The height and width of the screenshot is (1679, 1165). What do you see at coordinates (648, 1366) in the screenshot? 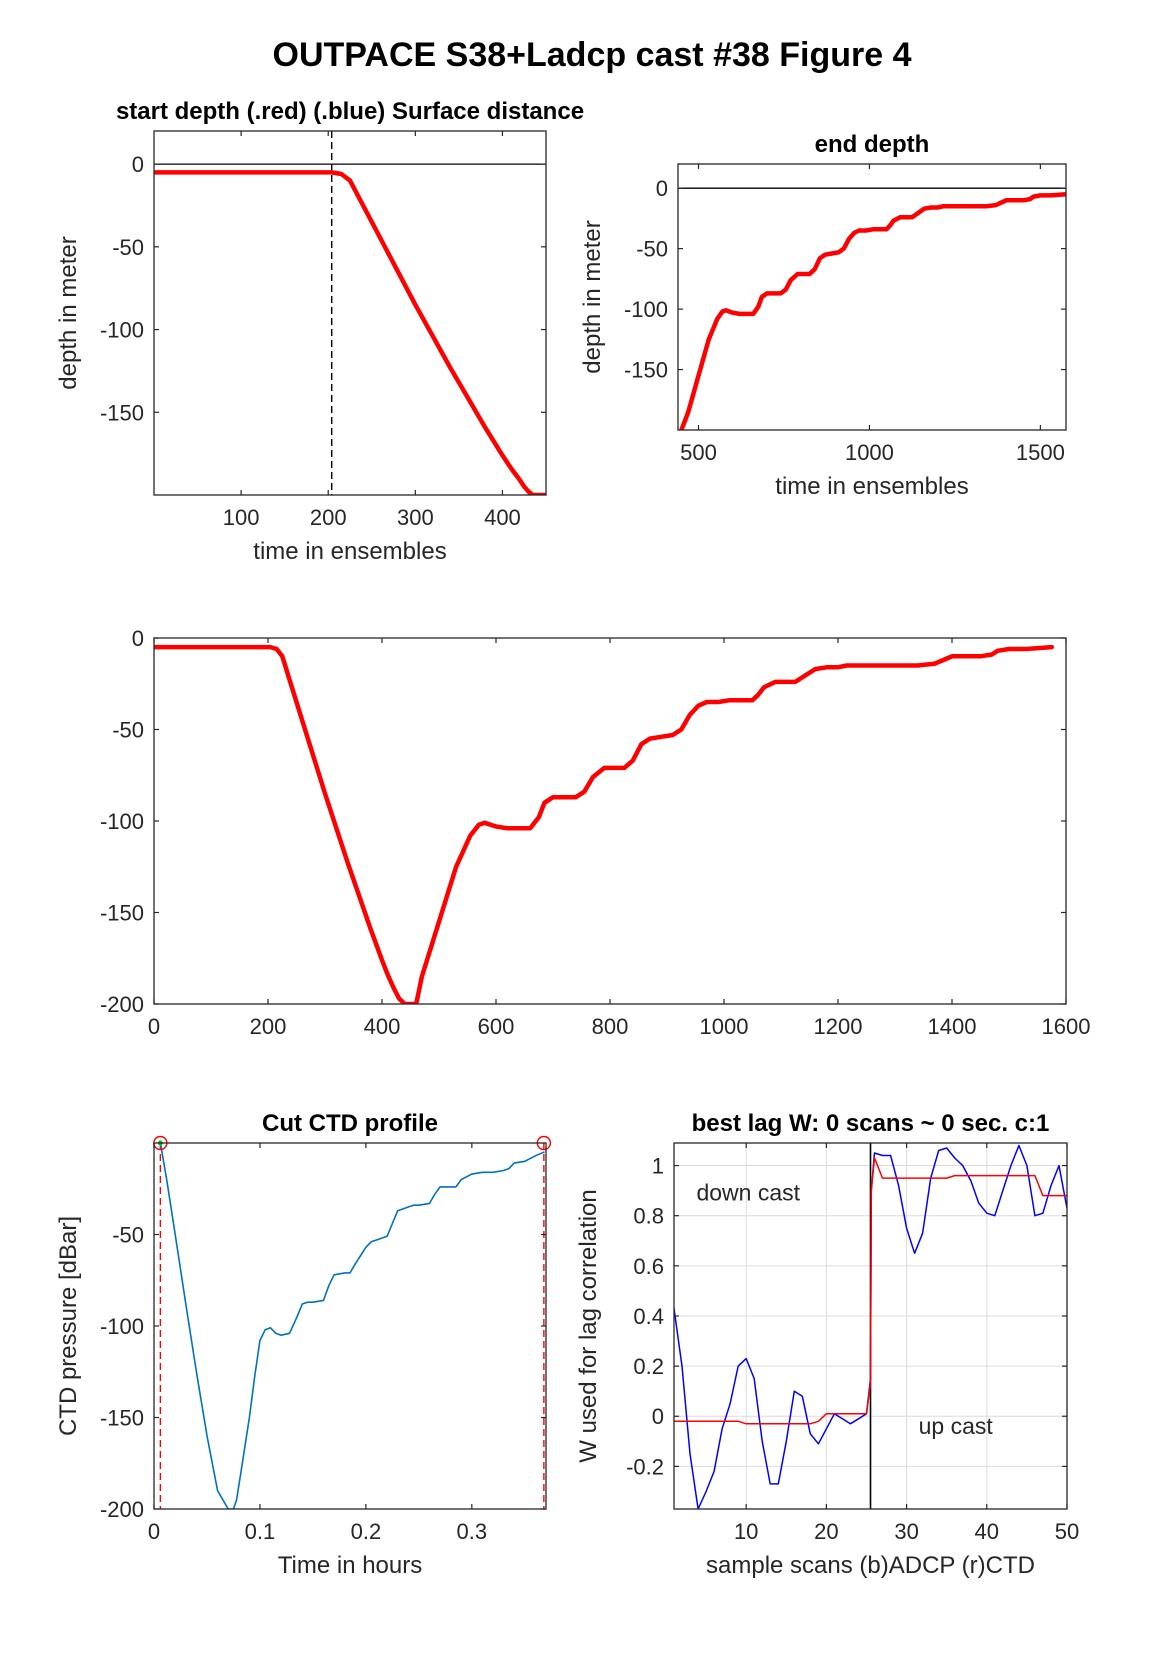
I see `y-tick-label: 0.2` at bounding box center [648, 1366].